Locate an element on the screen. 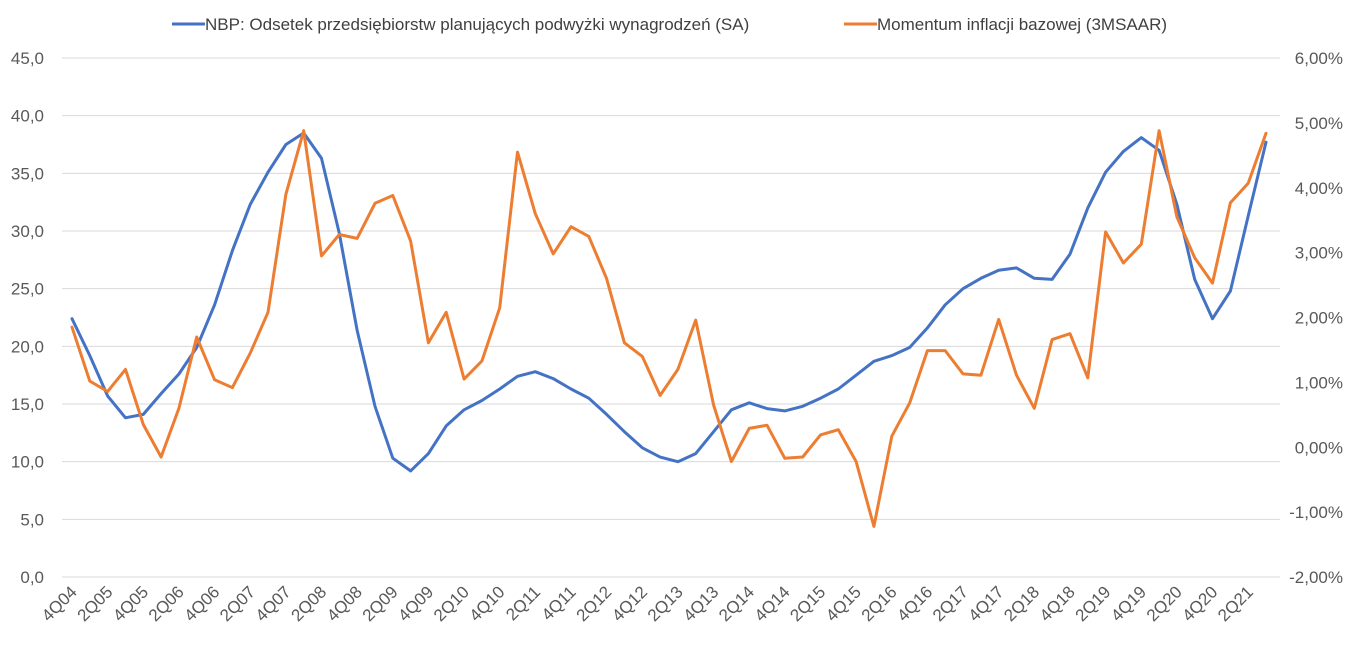 The image size is (1358, 647). x-tick-label: 2Q05 is located at coordinates (95, 603).